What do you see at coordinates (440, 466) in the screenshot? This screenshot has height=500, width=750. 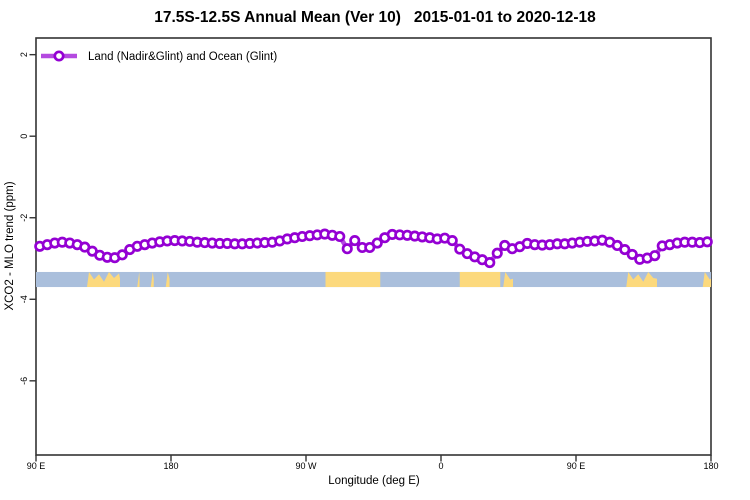 I see `x-tick-label: 0` at bounding box center [440, 466].